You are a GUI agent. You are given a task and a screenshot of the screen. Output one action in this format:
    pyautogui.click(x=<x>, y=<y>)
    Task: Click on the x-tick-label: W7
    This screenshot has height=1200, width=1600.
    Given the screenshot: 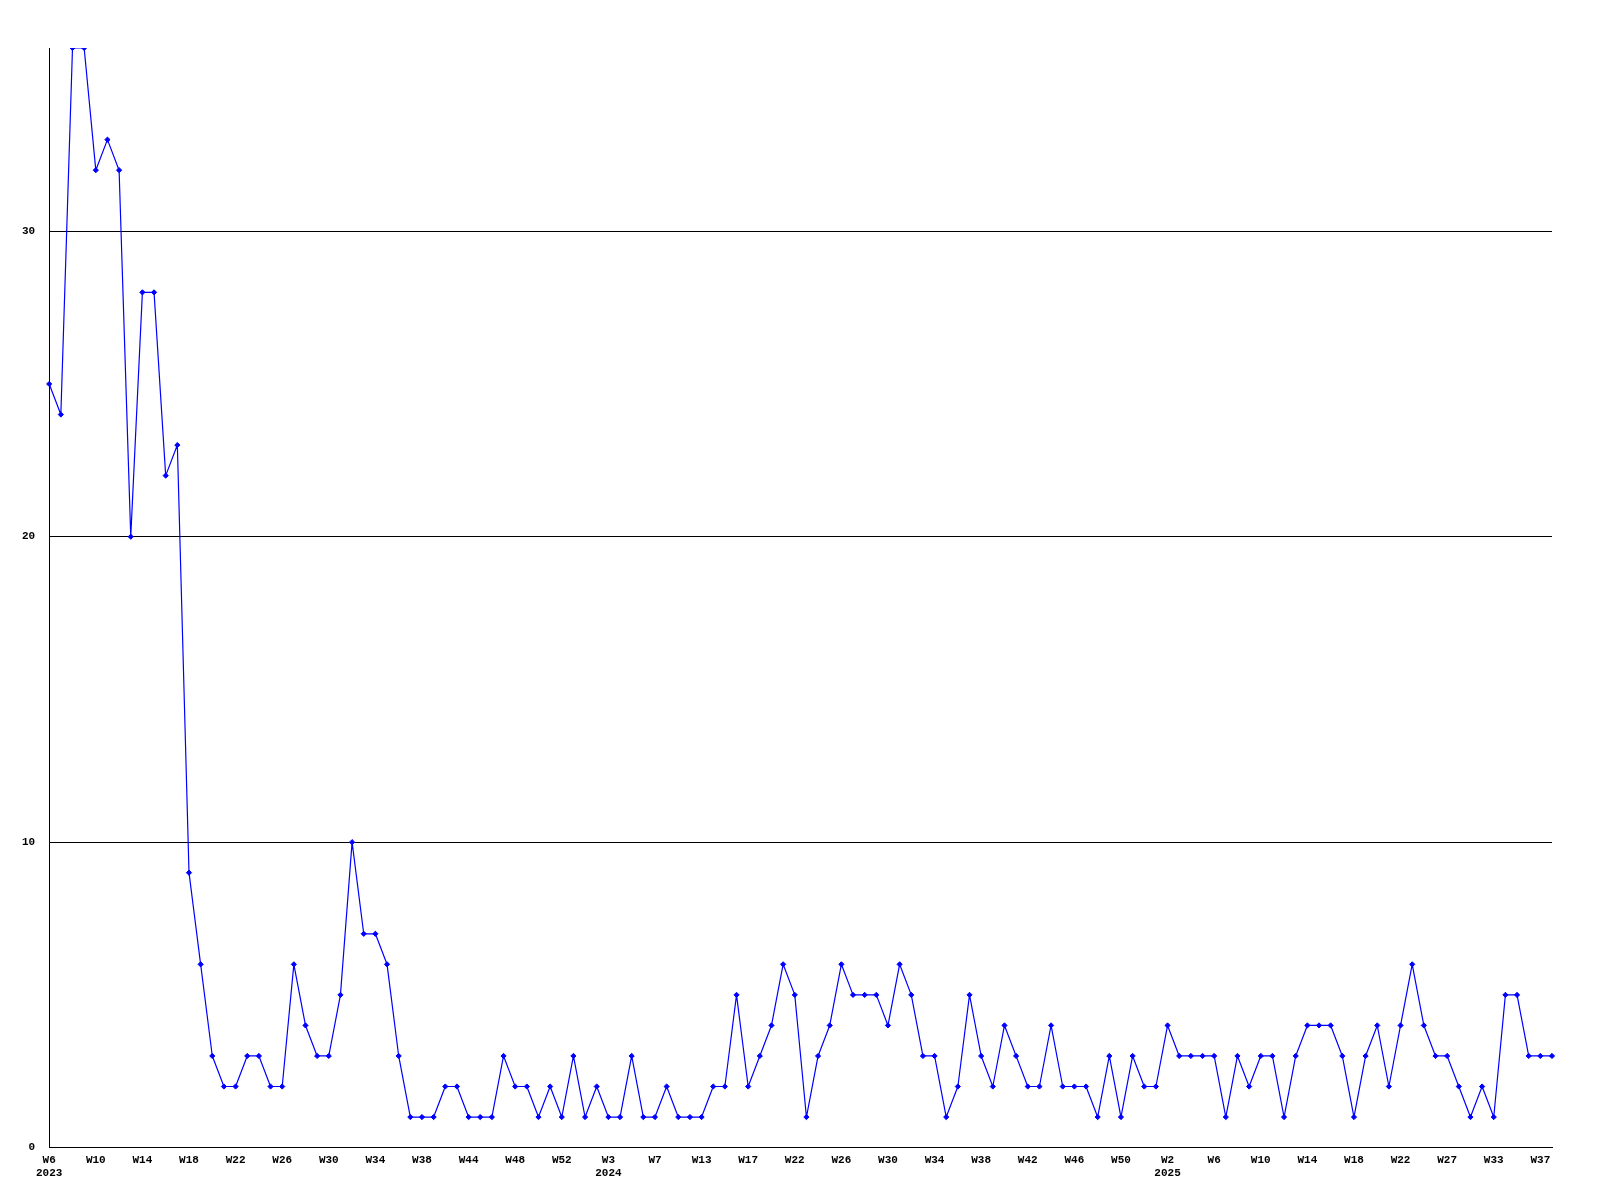 What is the action you would take?
    pyautogui.click(x=655, y=1159)
    